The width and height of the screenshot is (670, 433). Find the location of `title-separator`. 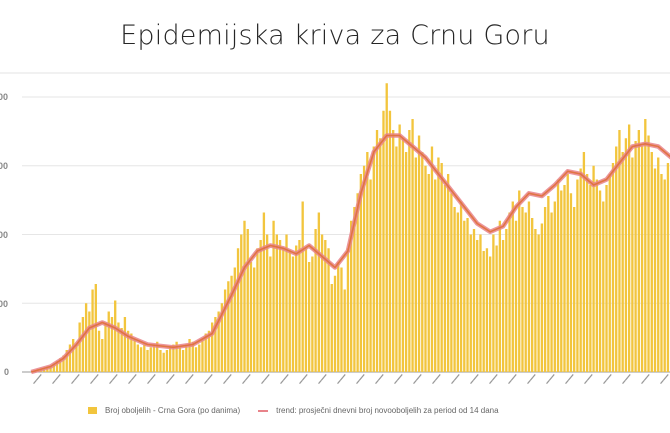

title-separator is located at coordinates (335, 73).